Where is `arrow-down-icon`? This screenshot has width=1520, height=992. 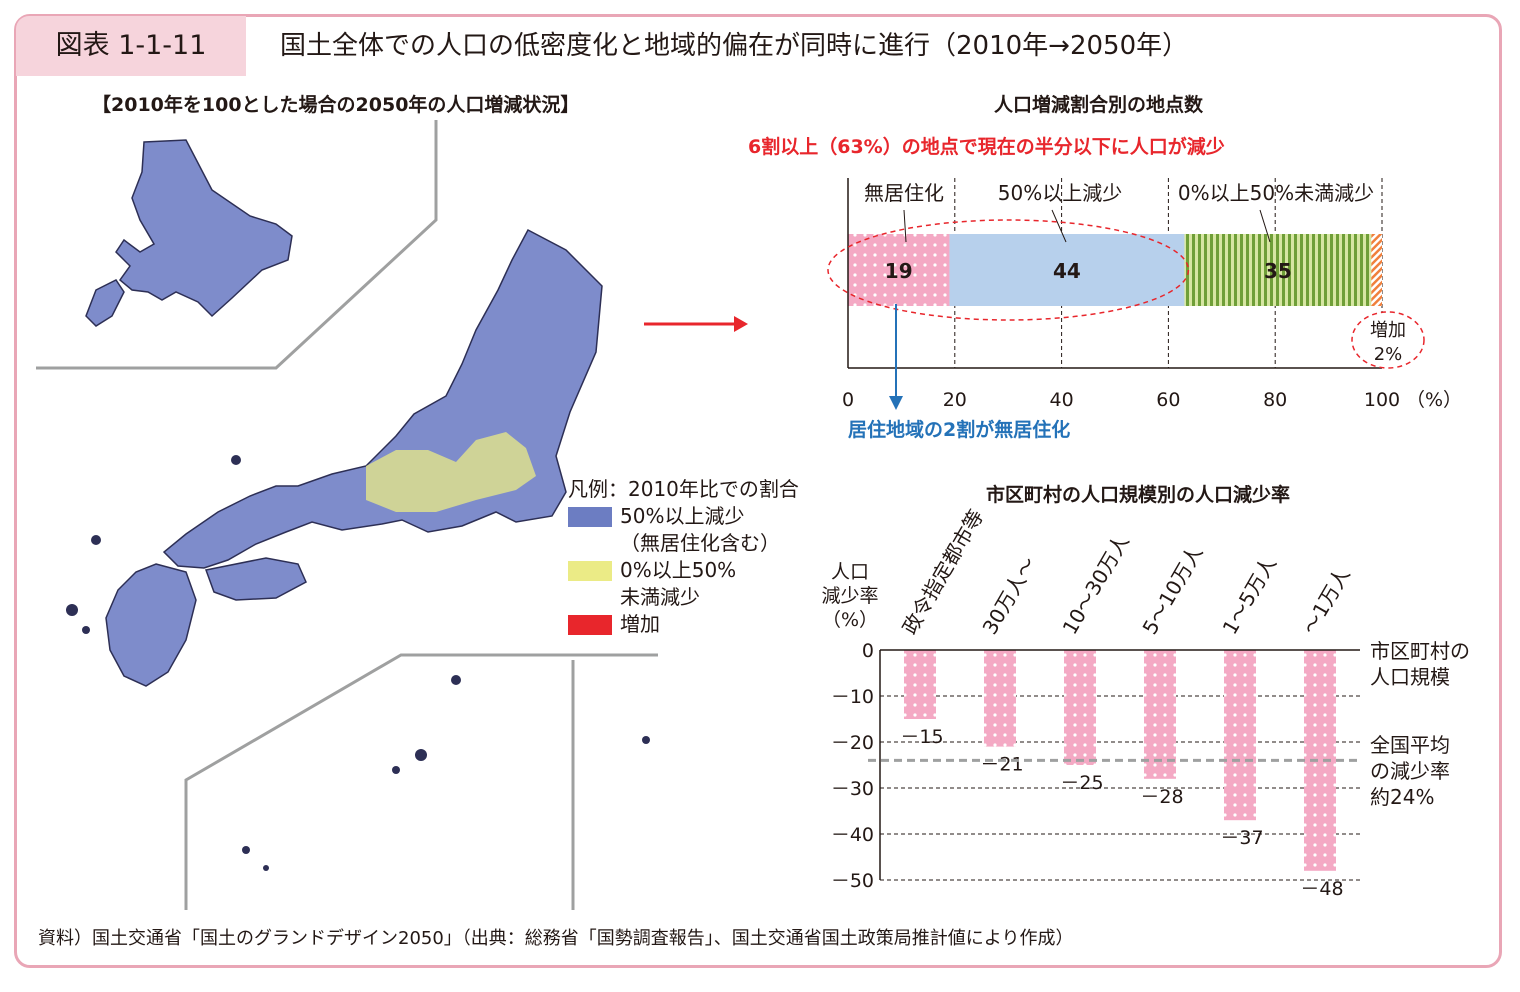 arrow-down-icon is located at coordinates (896, 403).